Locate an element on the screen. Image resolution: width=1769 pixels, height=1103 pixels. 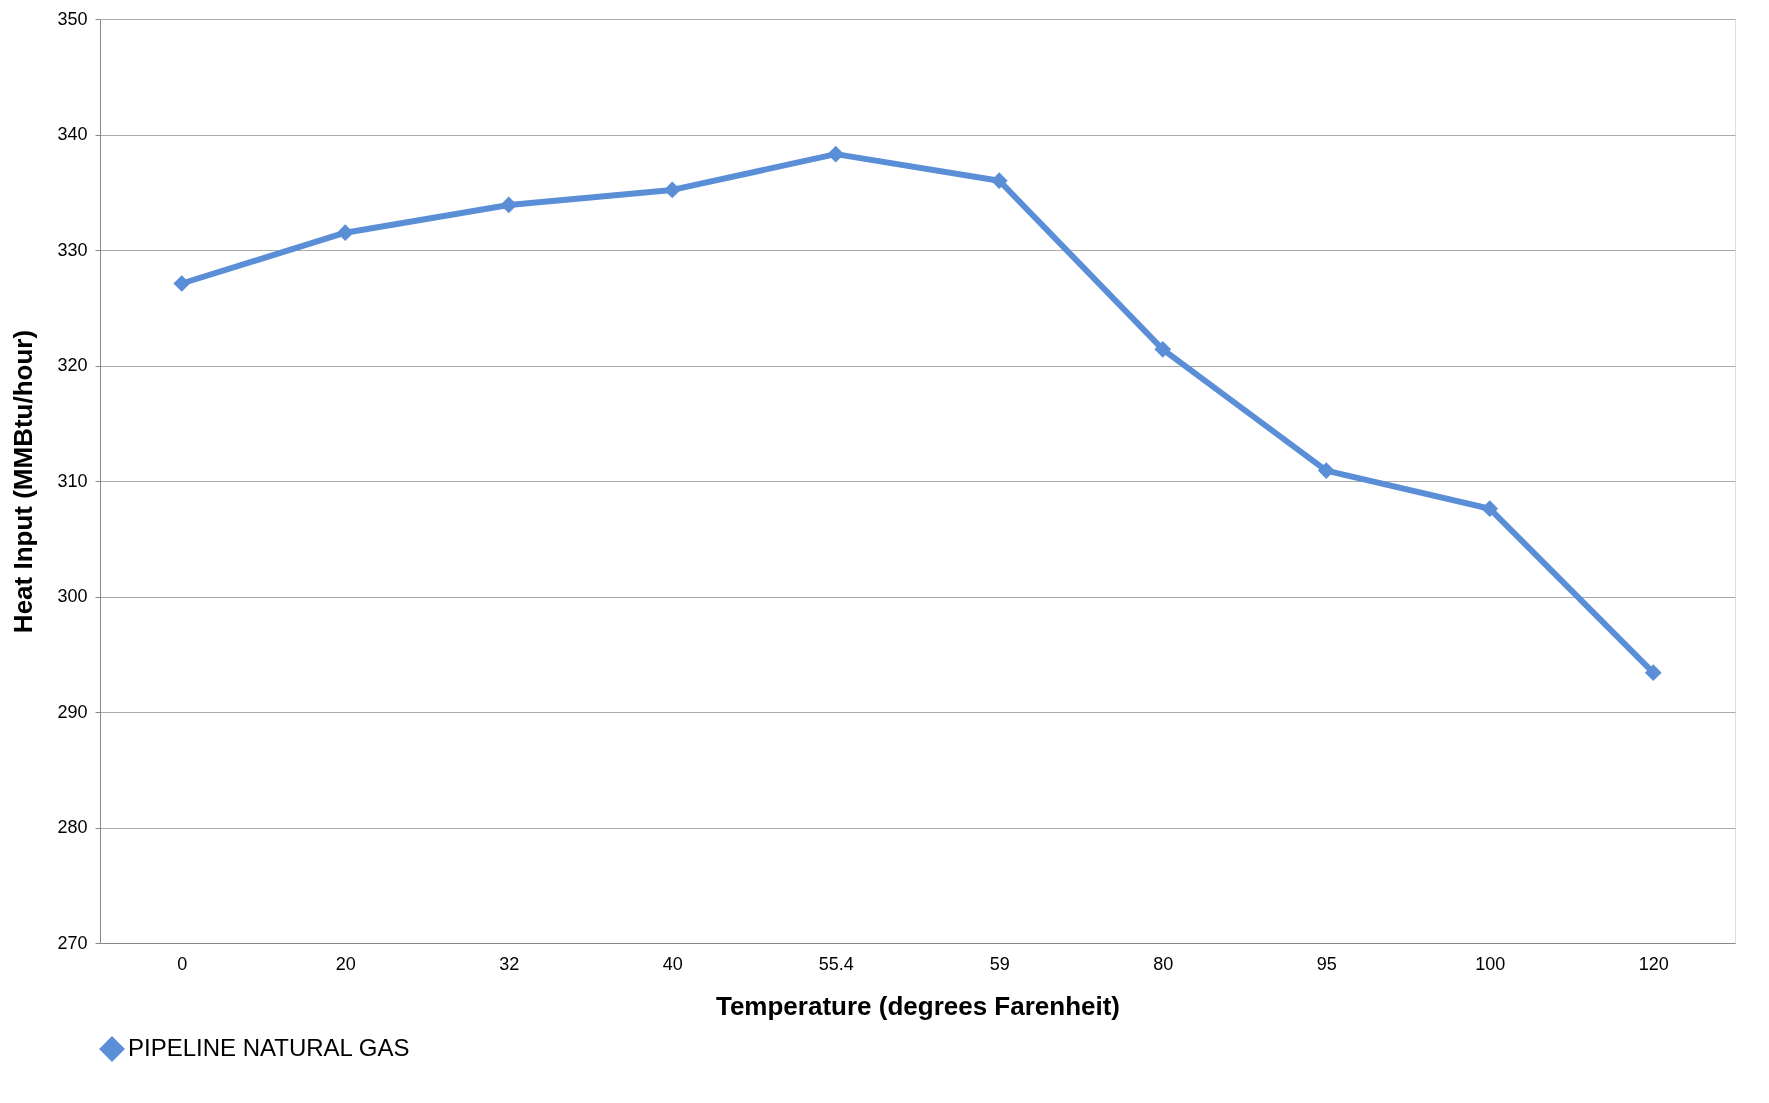
x-tick-label: 55.4 is located at coordinates (836, 963).